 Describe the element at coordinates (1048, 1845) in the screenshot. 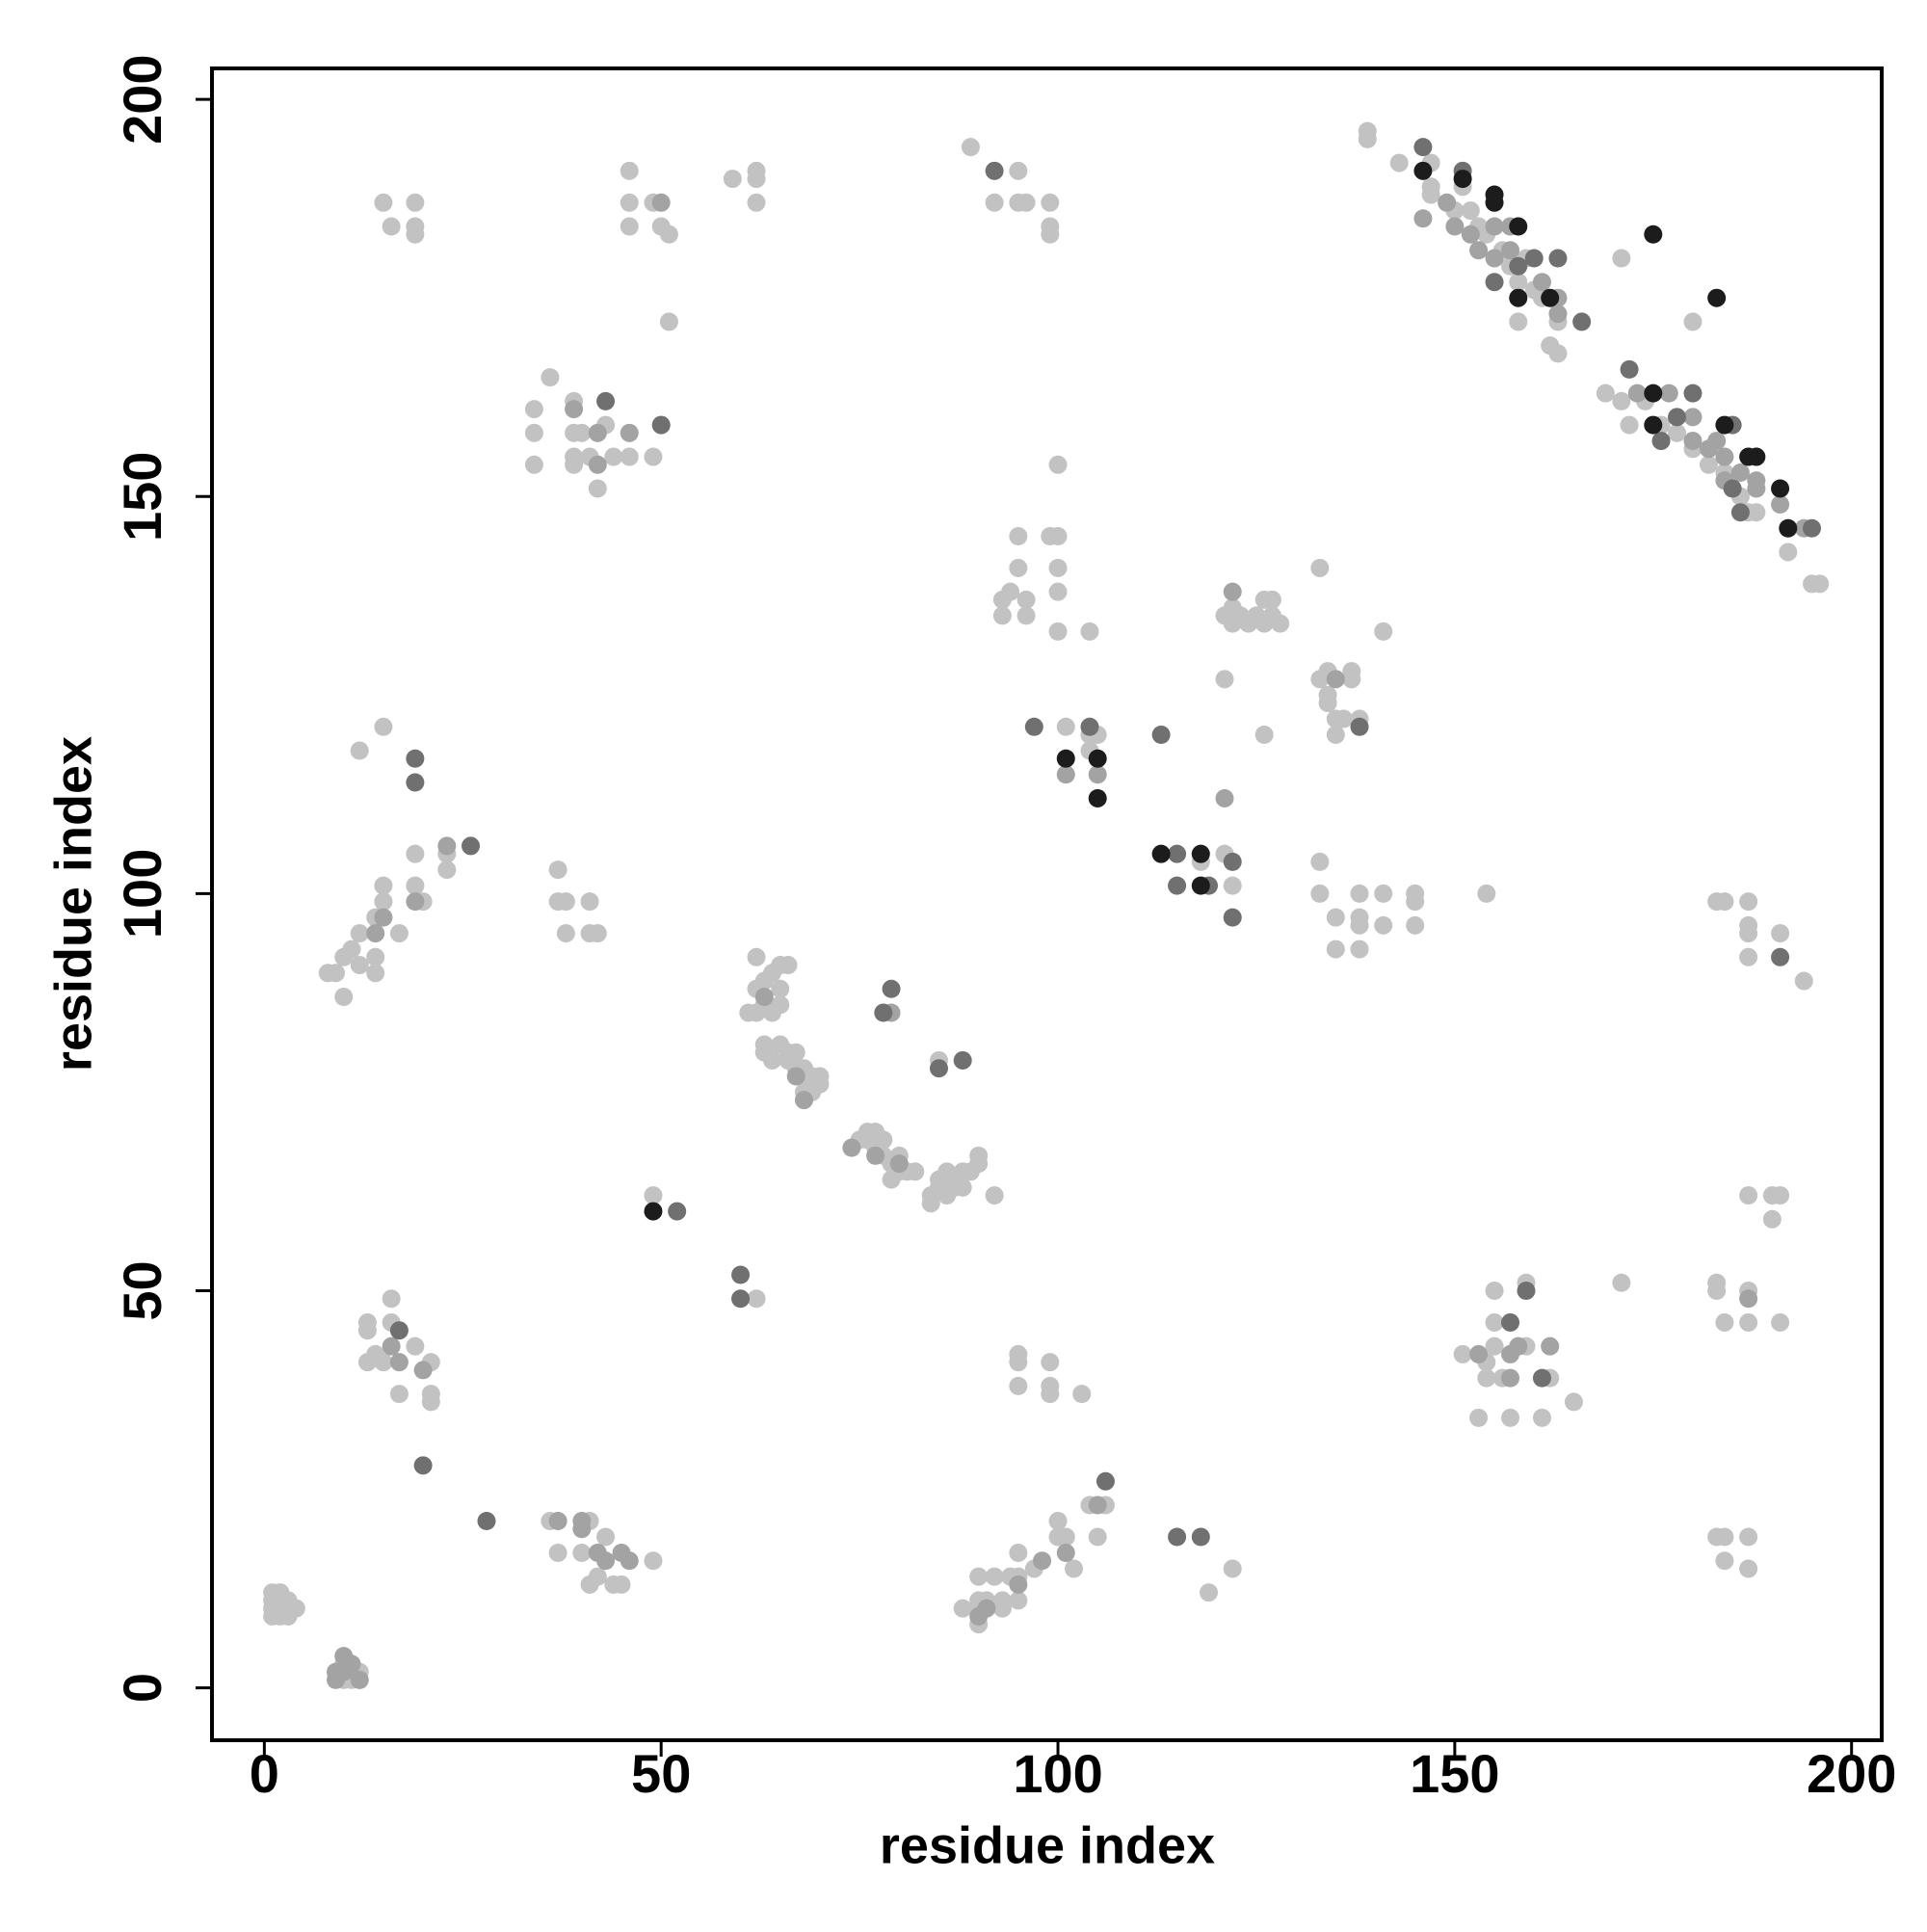

I see `x-axis-title: residue index` at that location.